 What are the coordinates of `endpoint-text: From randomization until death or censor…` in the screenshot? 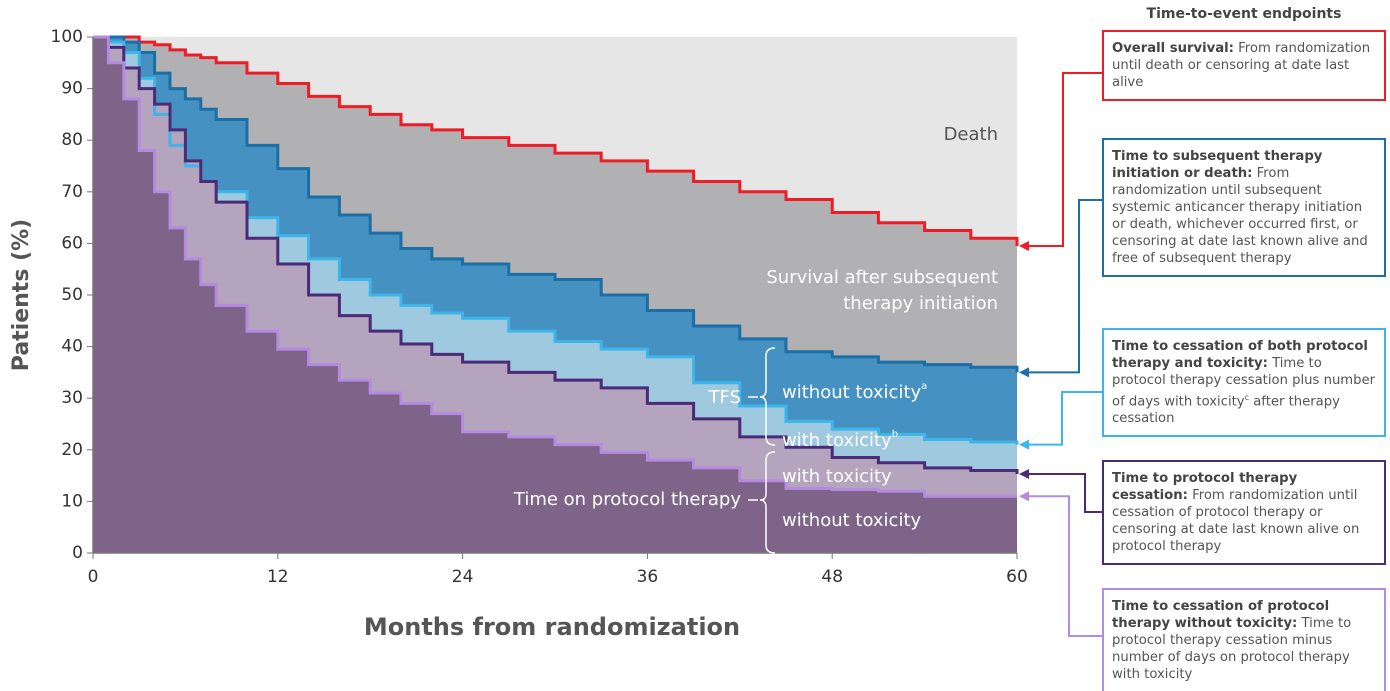 It's located at (1241, 65).